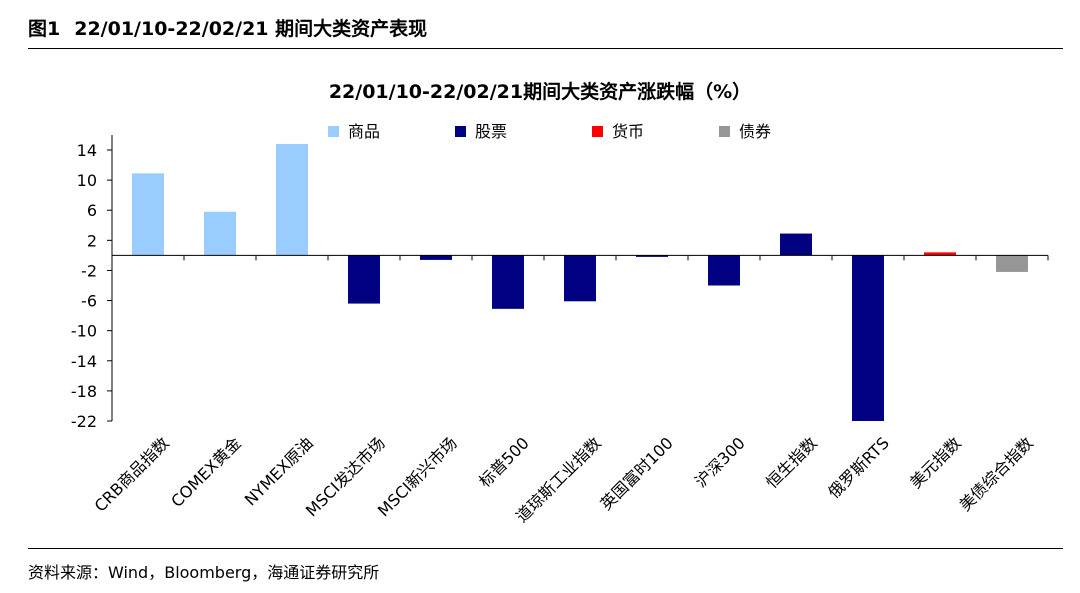 Image resolution: width=1080 pixels, height=593 pixels. I want to click on figure-title: 22/01/10-22/02/21 期间大类资产表现, so click(251, 29).